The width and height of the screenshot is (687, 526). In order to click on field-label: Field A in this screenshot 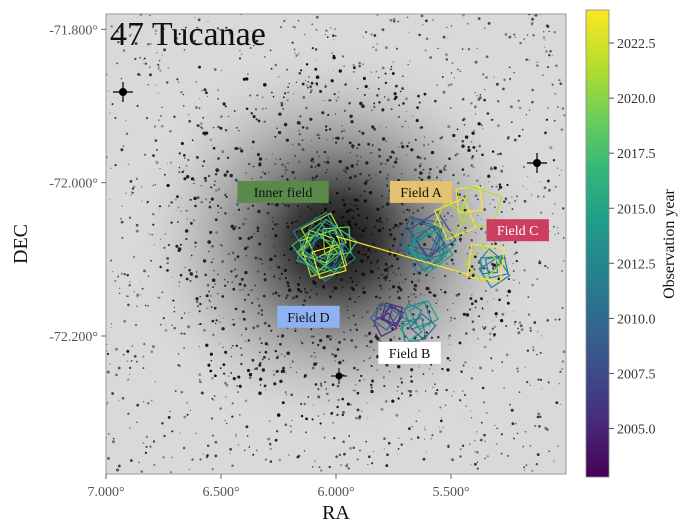, I will do `click(421, 191)`.